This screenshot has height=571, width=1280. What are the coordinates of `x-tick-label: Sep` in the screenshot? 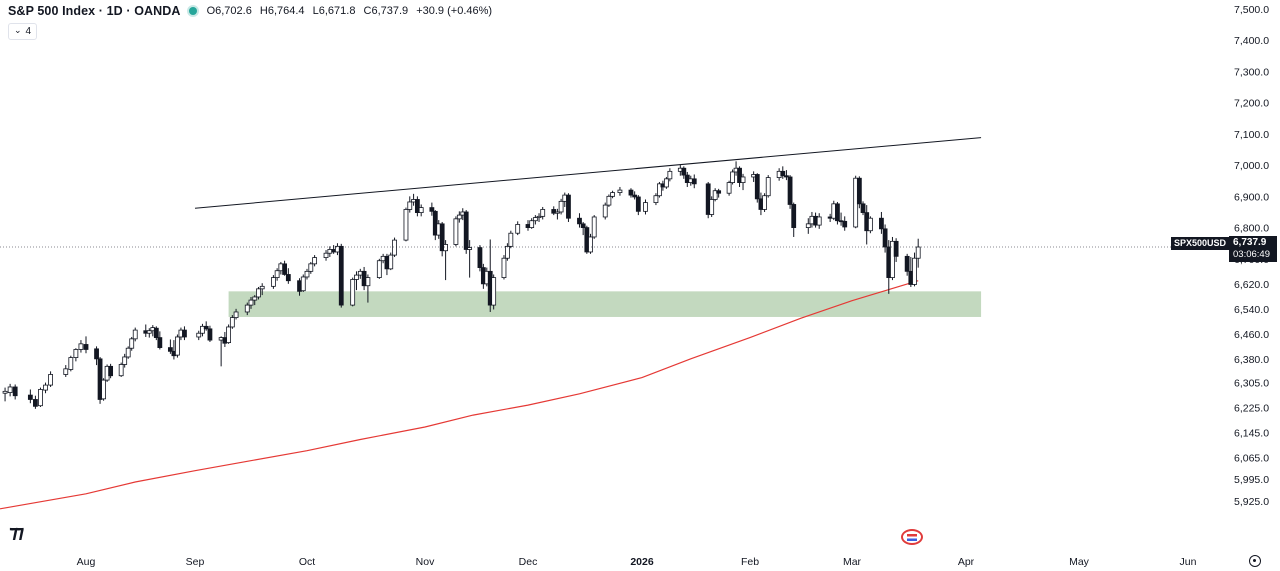 It's located at (195, 562).